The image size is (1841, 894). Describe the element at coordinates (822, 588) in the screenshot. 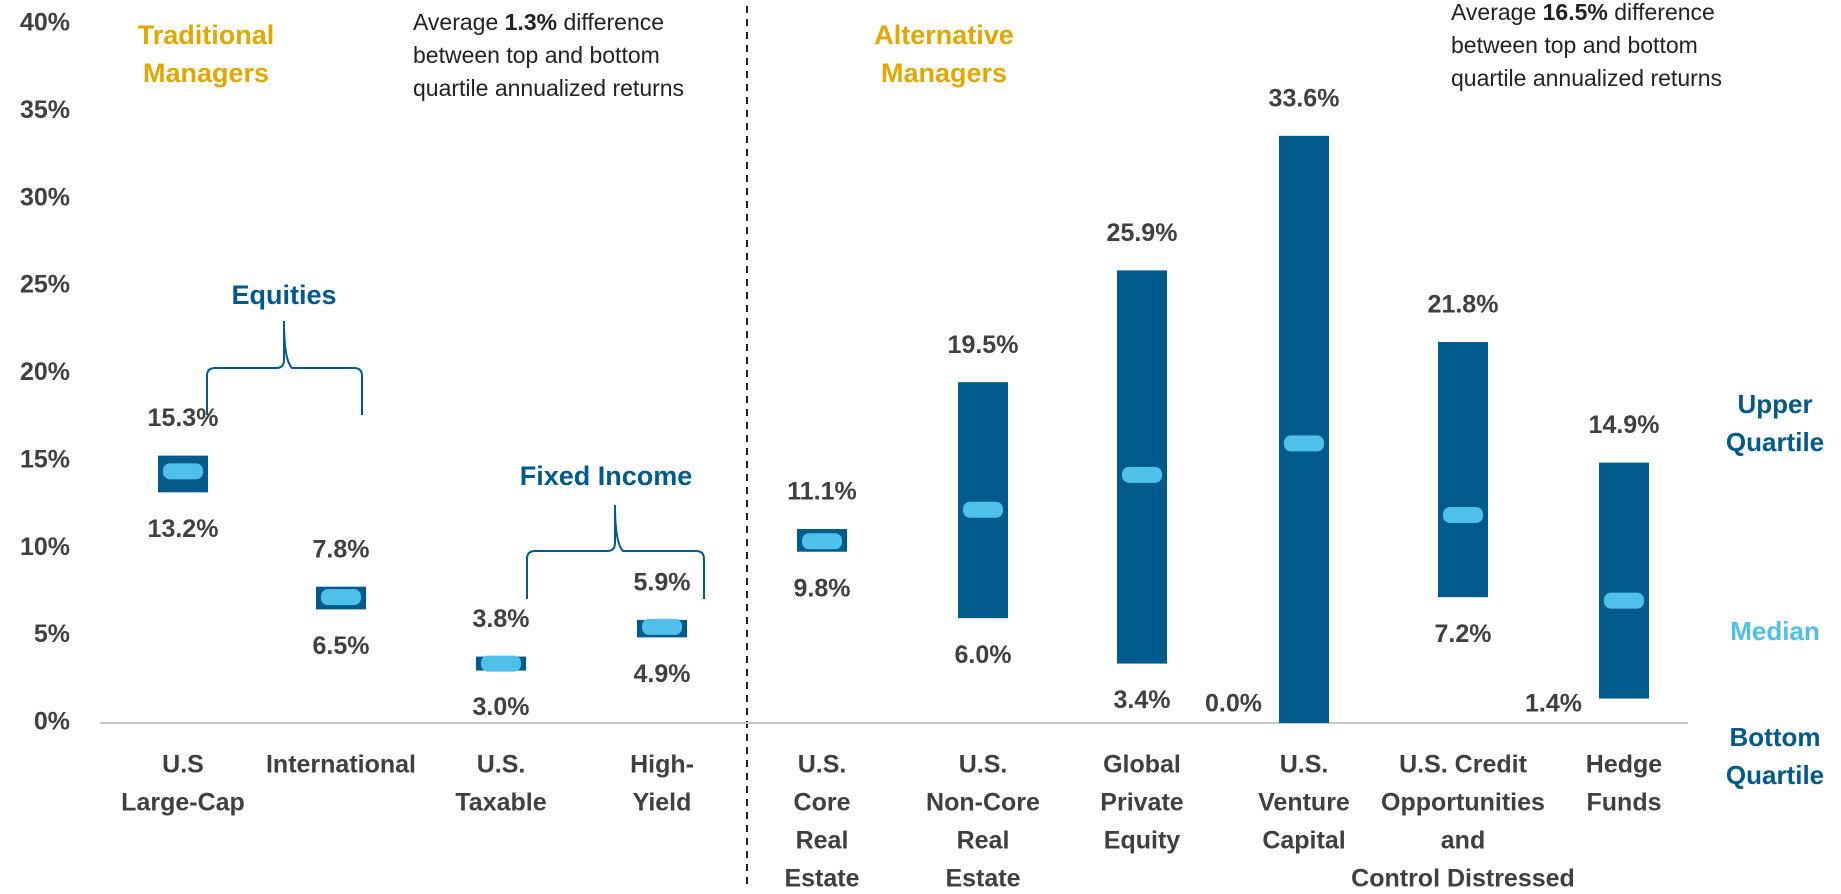

I see `value-label: 9.8%` at that location.